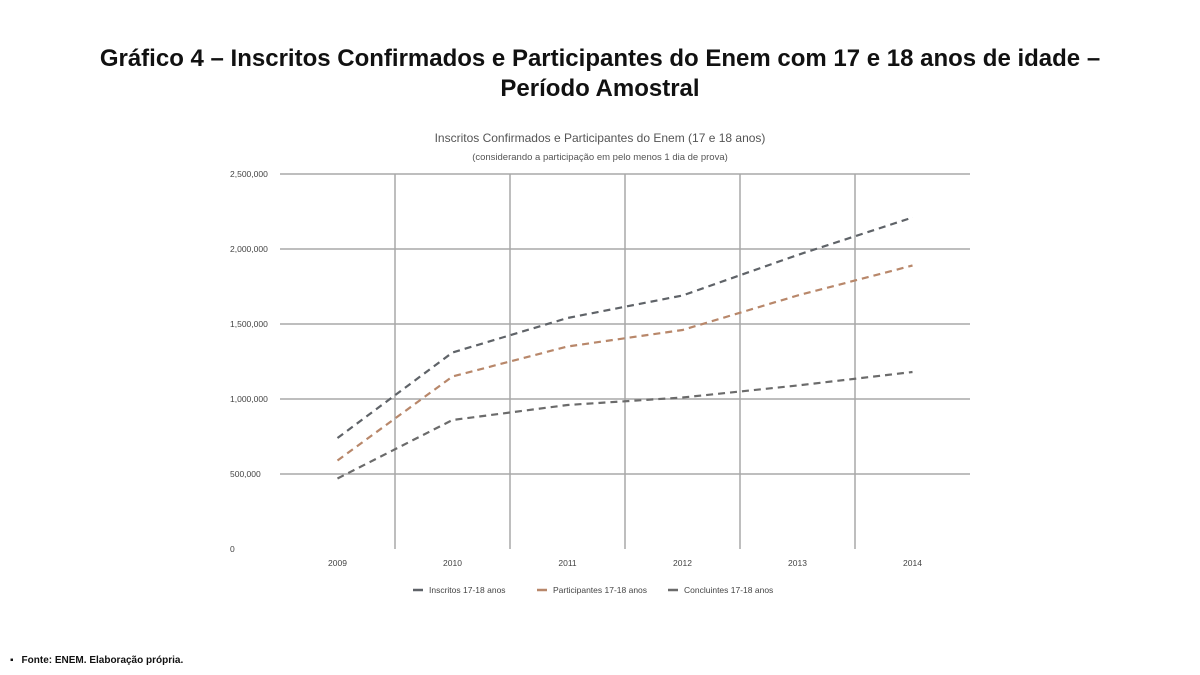 The image size is (1200, 675). Describe the element at coordinates (682, 563) in the screenshot. I see `x-tick-label: 2012` at that location.